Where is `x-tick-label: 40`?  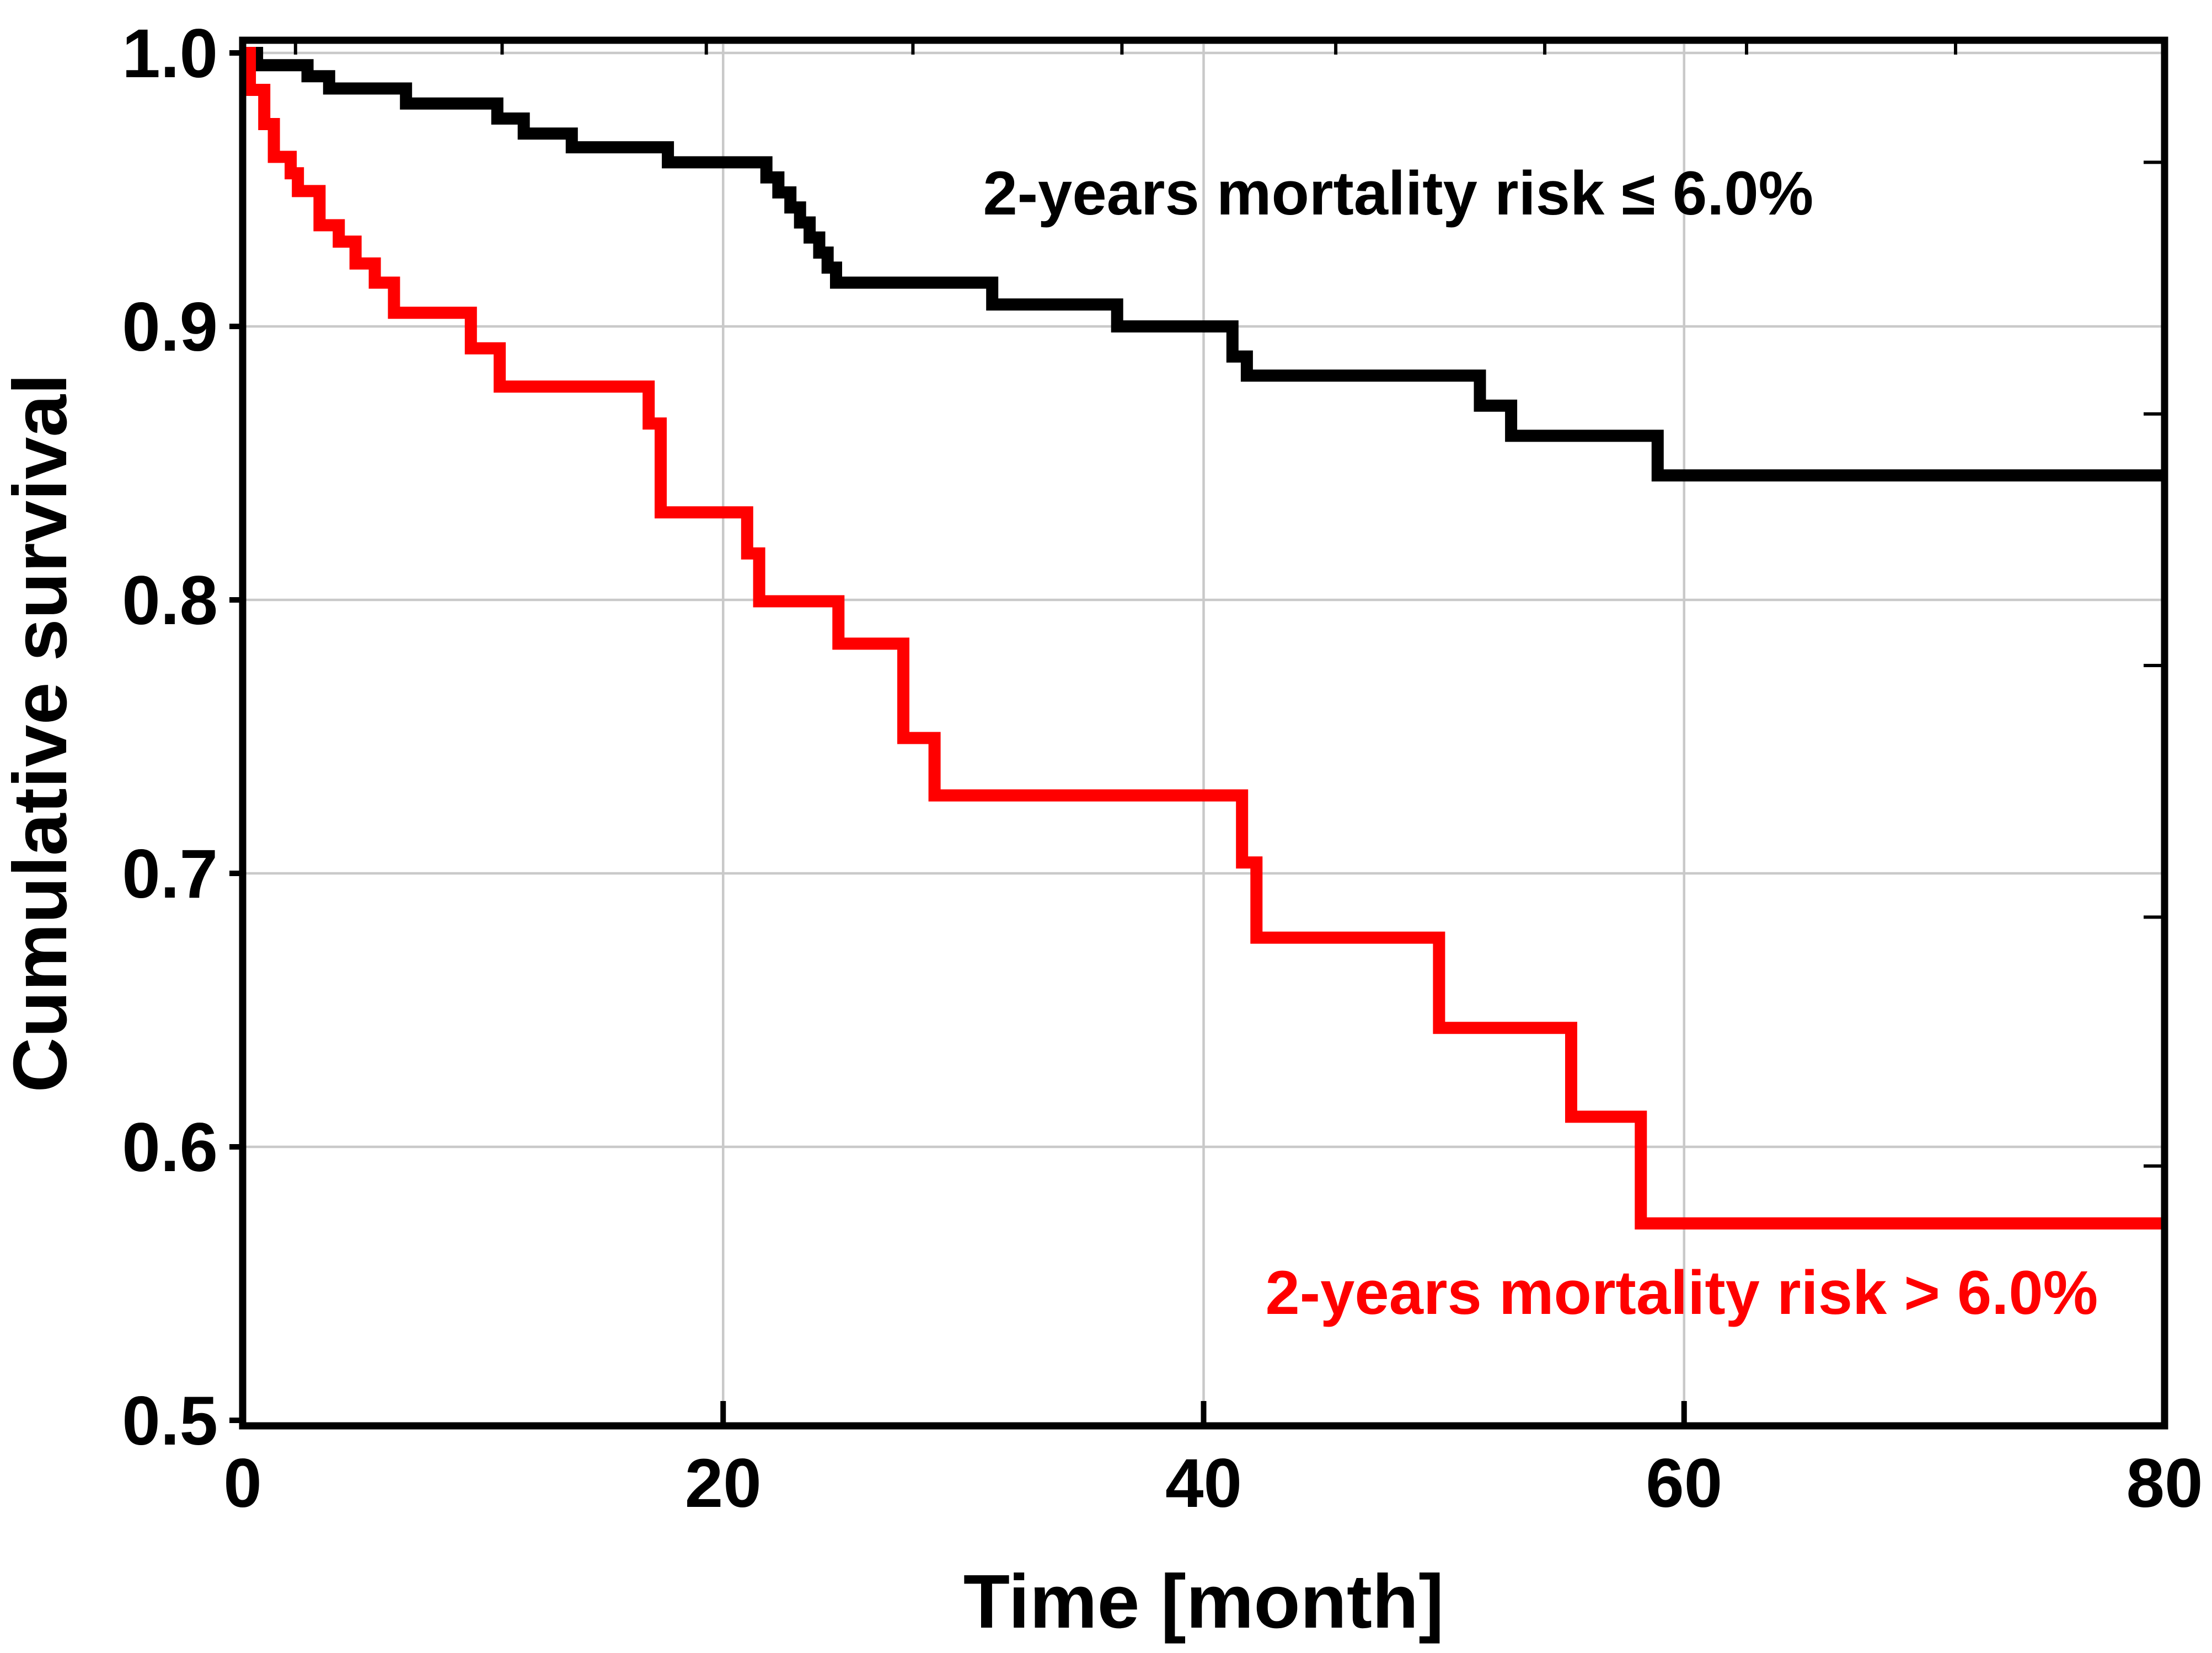
x-tick-label: 40 is located at coordinates (1203, 1483).